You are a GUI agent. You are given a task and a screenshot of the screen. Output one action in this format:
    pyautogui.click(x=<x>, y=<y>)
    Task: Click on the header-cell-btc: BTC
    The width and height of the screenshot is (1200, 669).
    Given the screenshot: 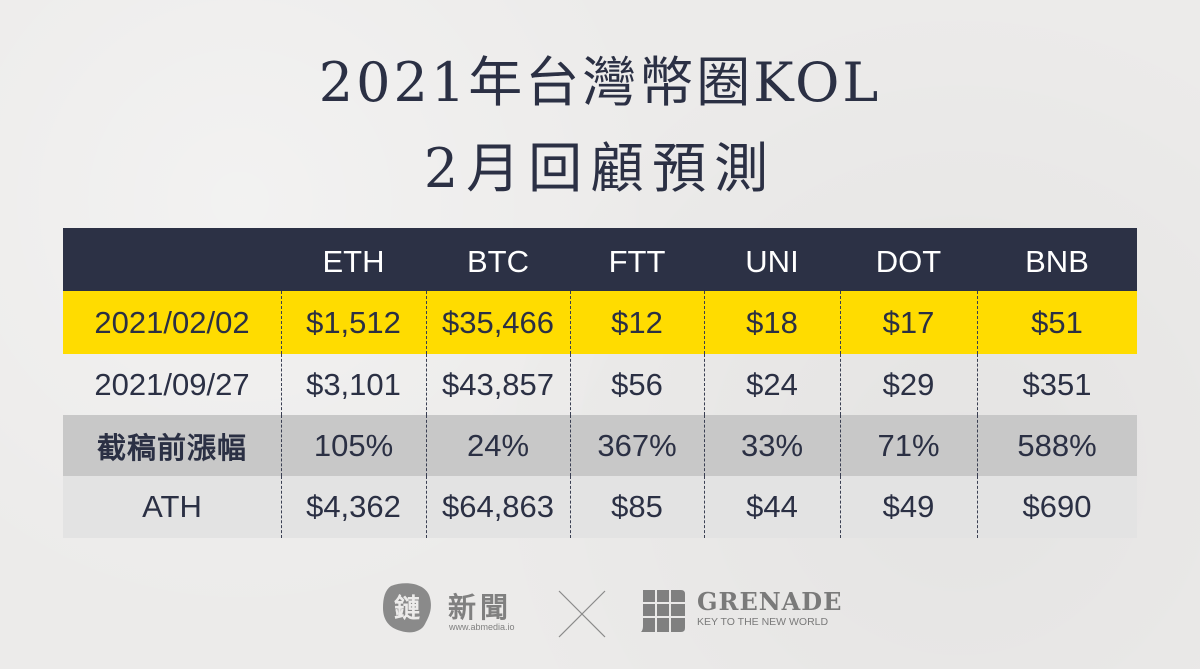 What is the action you would take?
    pyautogui.click(x=498, y=261)
    